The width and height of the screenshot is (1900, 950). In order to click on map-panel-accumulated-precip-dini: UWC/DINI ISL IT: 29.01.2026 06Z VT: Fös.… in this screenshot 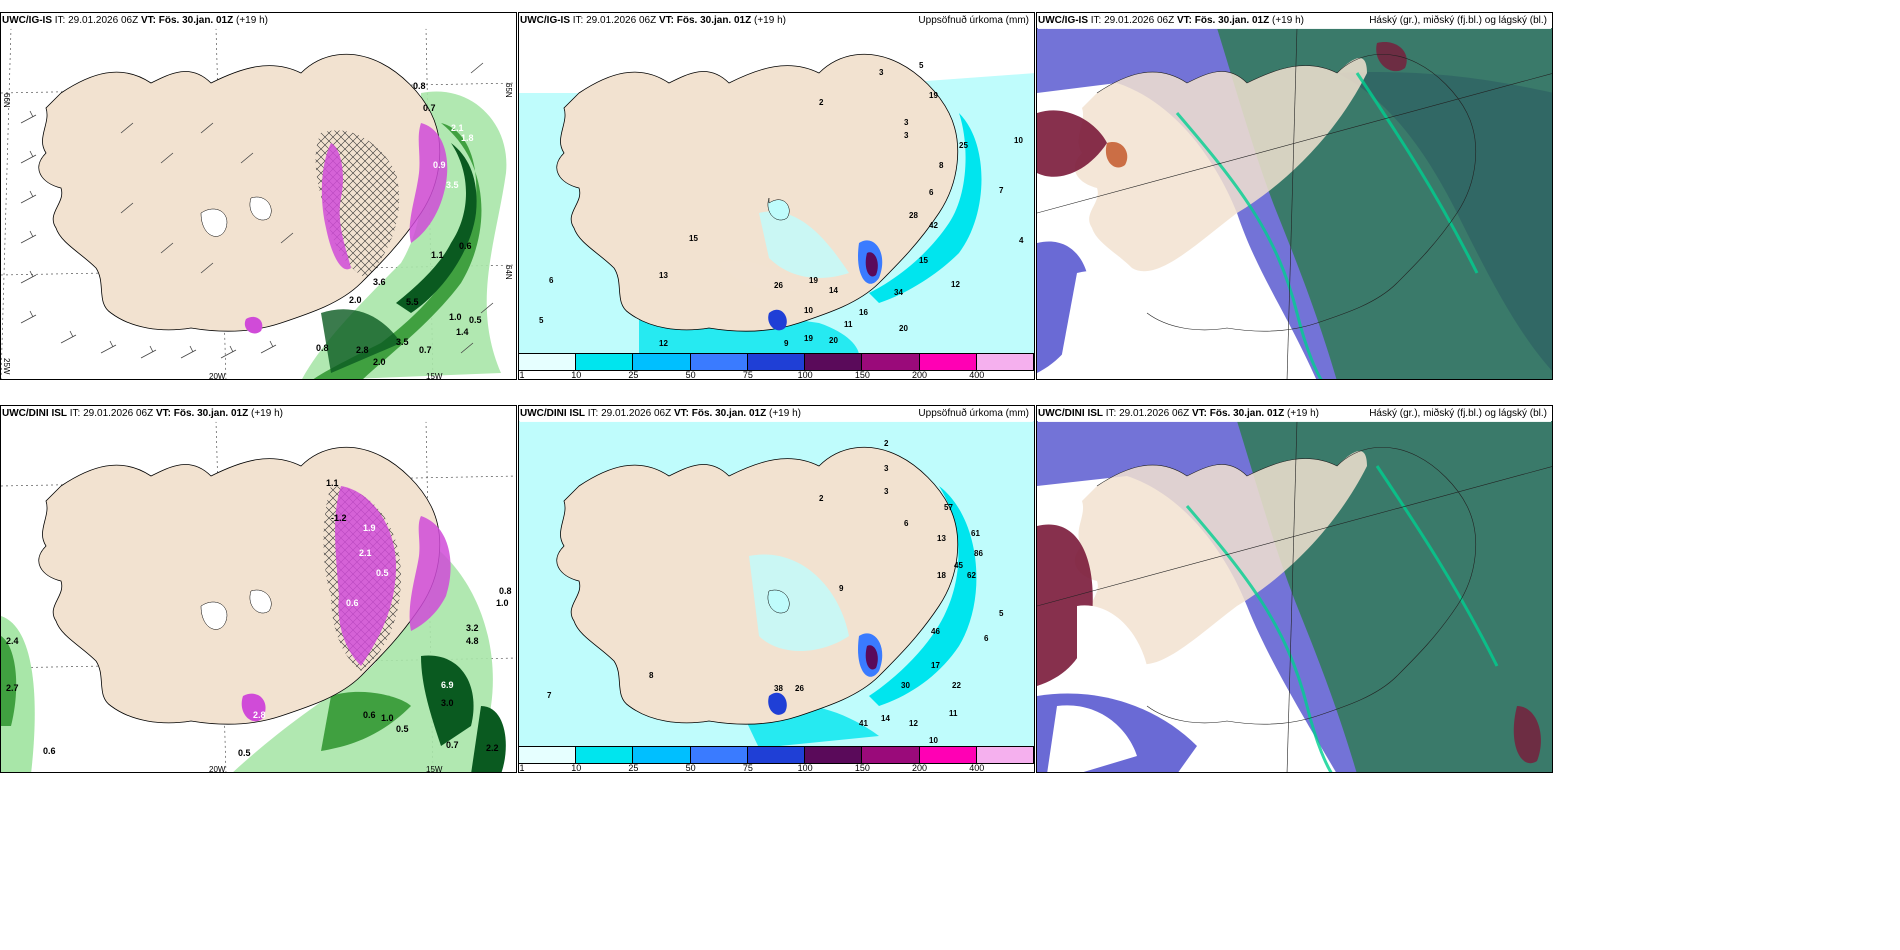, I will do `click(776, 589)`.